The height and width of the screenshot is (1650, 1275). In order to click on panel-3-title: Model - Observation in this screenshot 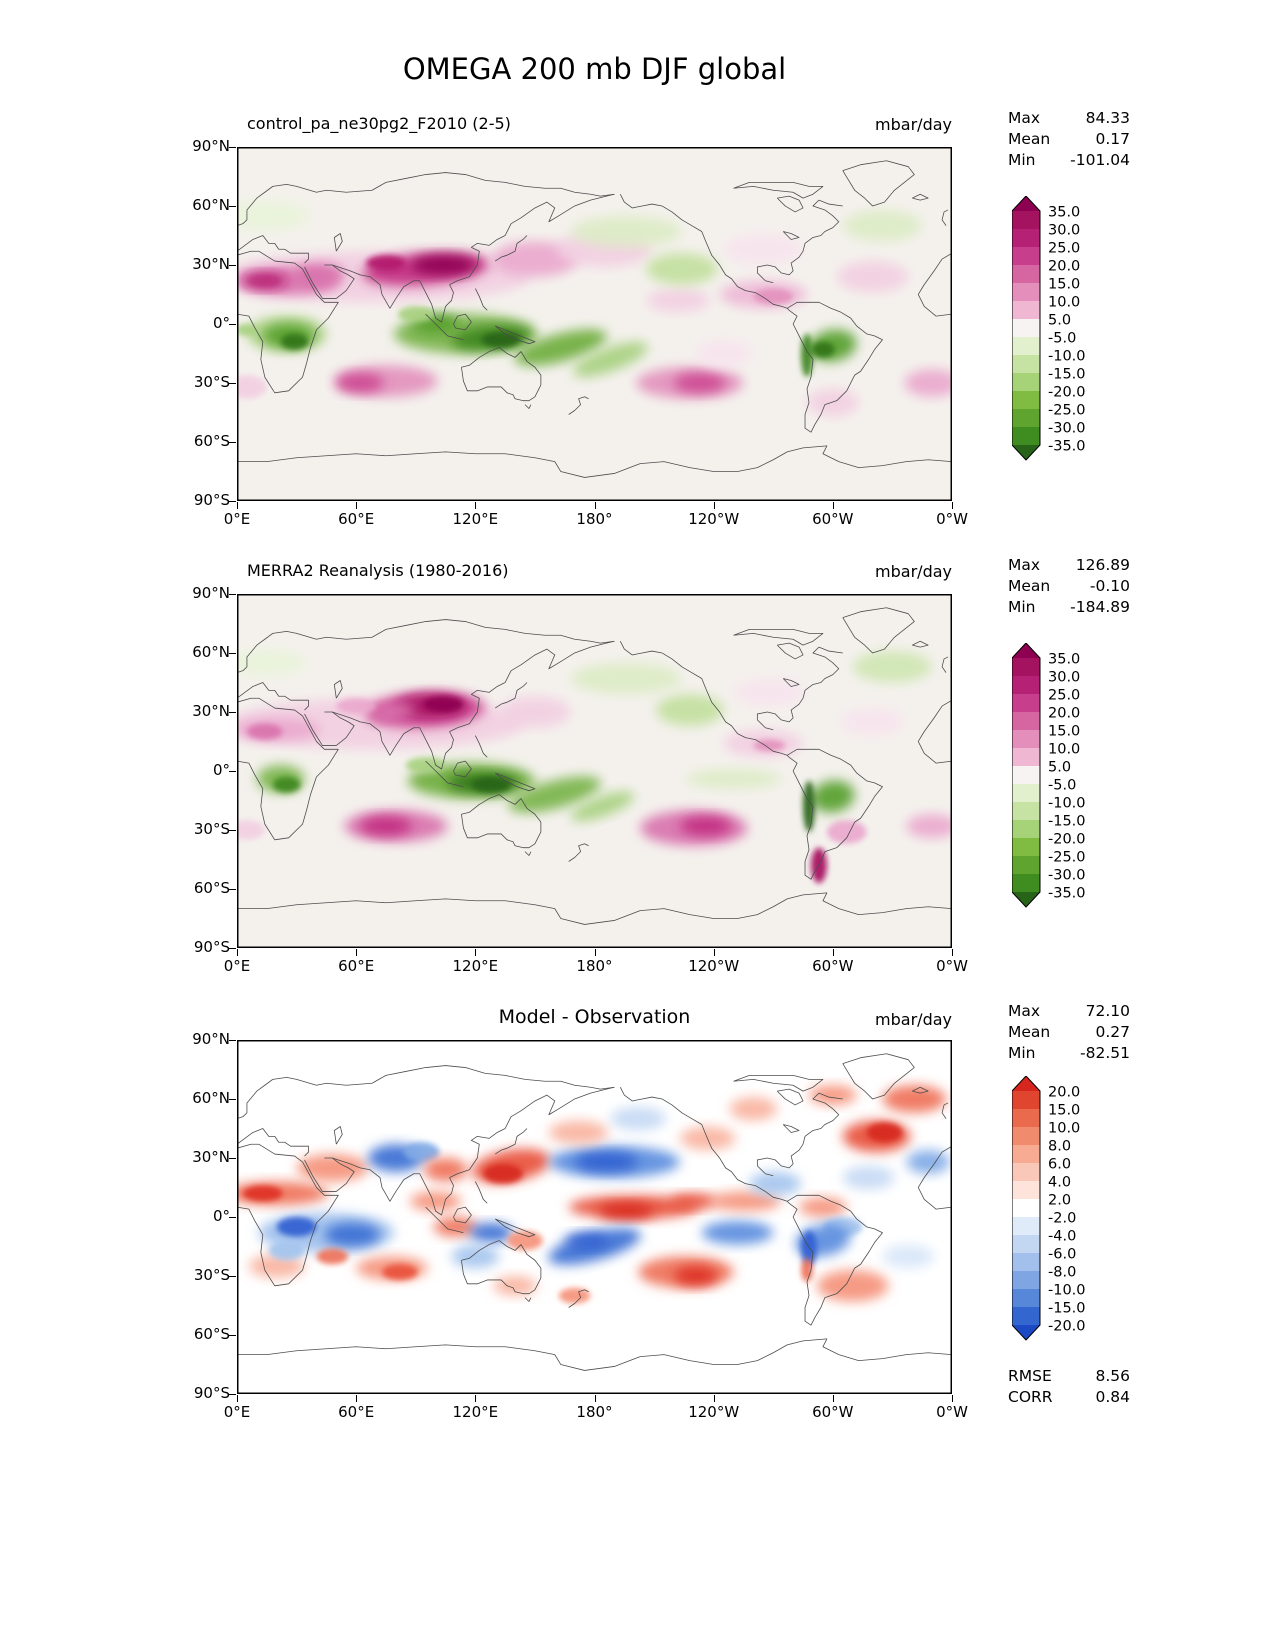, I will do `click(594, 1017)`.